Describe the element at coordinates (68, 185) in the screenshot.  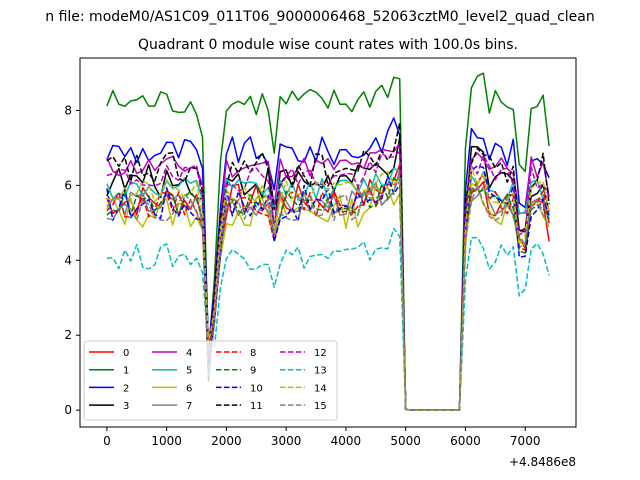
I see `y-tick-label: 6` at that location.